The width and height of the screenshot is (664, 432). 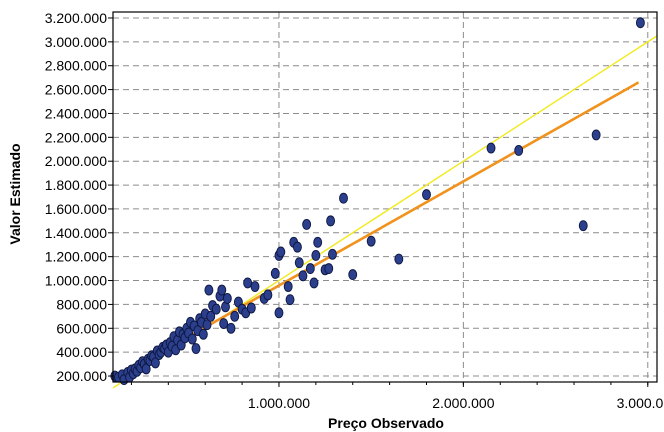 What do you see at coordinates (279, 403) in the screenshot?
I see `x-tick-label: 1.000.000` at bounding box center [279, 403].